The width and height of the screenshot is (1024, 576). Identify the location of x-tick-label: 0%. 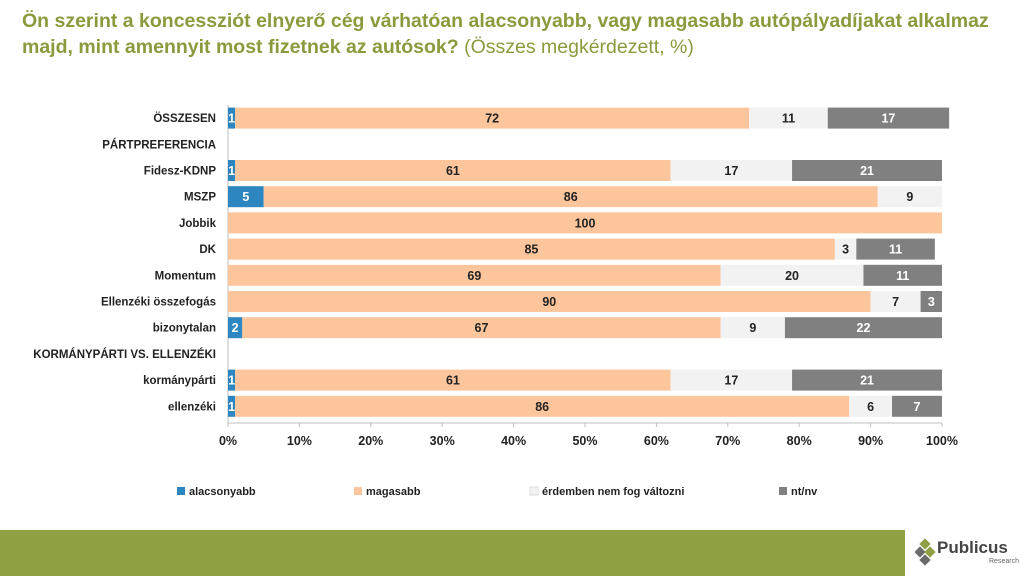
(228, 441).